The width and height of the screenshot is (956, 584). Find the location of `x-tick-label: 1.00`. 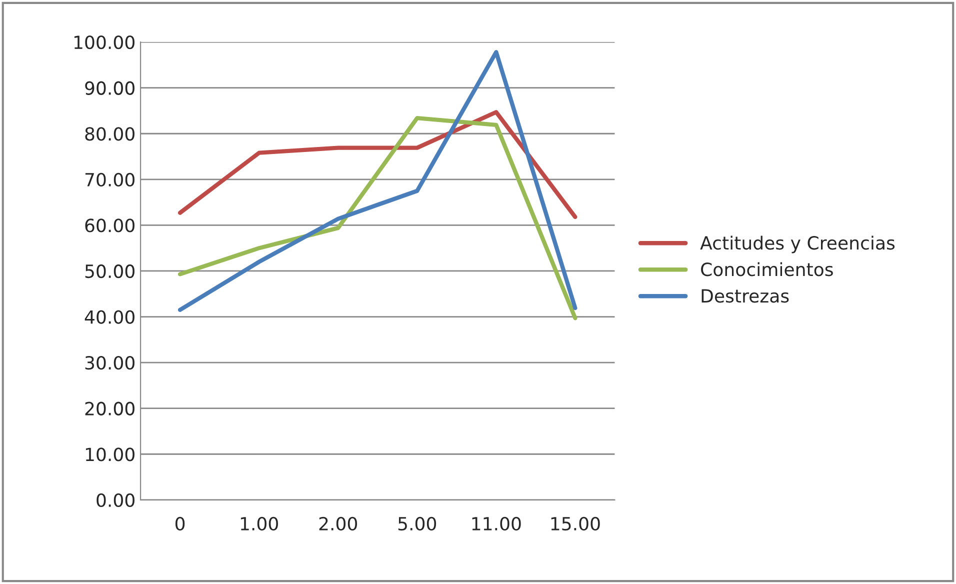

x-tick-label: 1.00 is located at coordinates (259, 523).